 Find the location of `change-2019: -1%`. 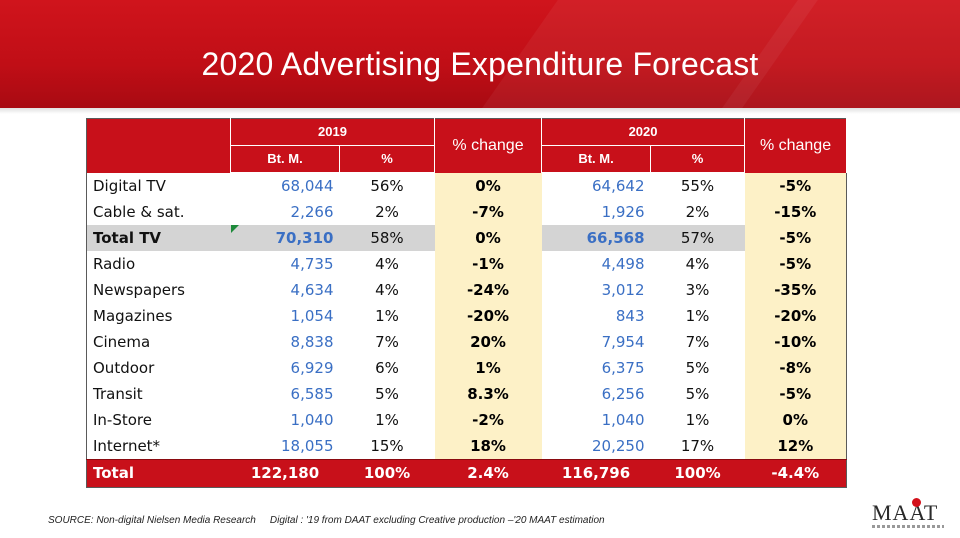

change-2019: -1% is located at coordinates (488, 264).